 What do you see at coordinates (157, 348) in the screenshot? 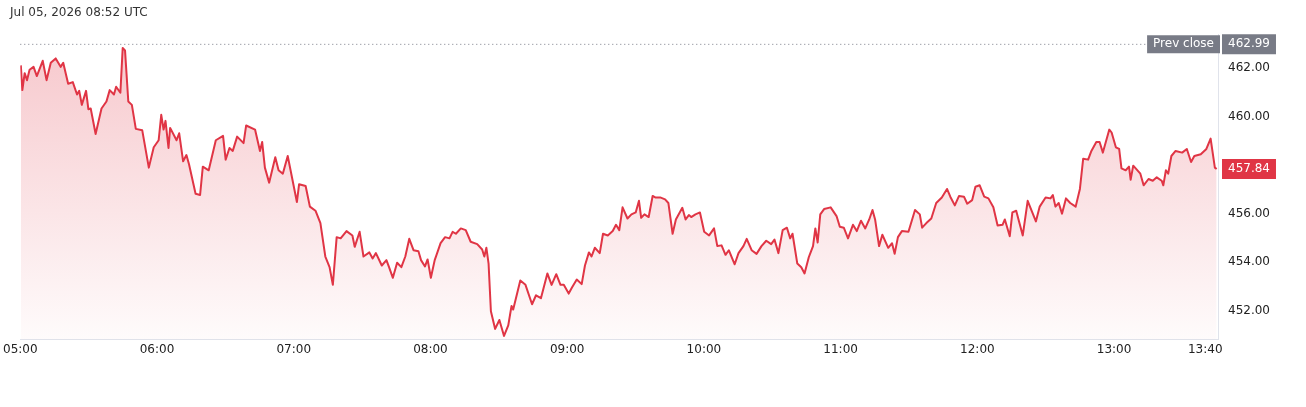
I see `x-tick-label: 06:00` at bounding box center [157, 348].